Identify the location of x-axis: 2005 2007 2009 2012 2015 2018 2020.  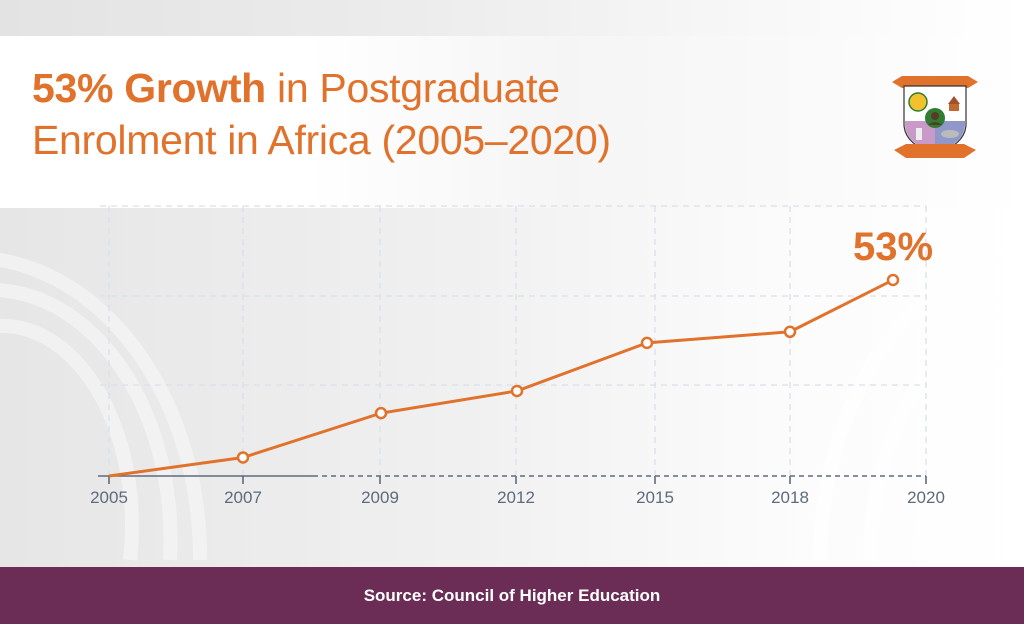
(517, 491).